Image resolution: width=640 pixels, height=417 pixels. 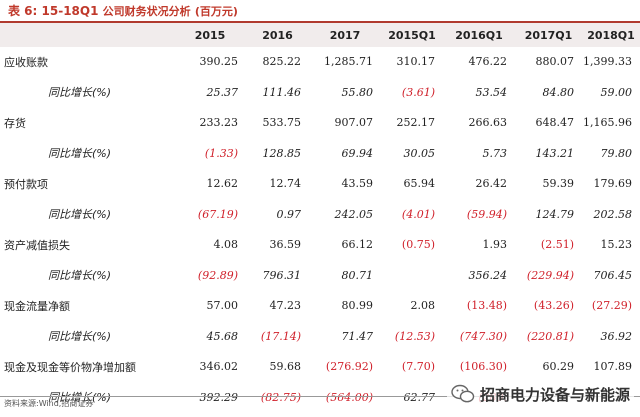 I want to click on table-cell: 62.77, so click(x=419, y=397).